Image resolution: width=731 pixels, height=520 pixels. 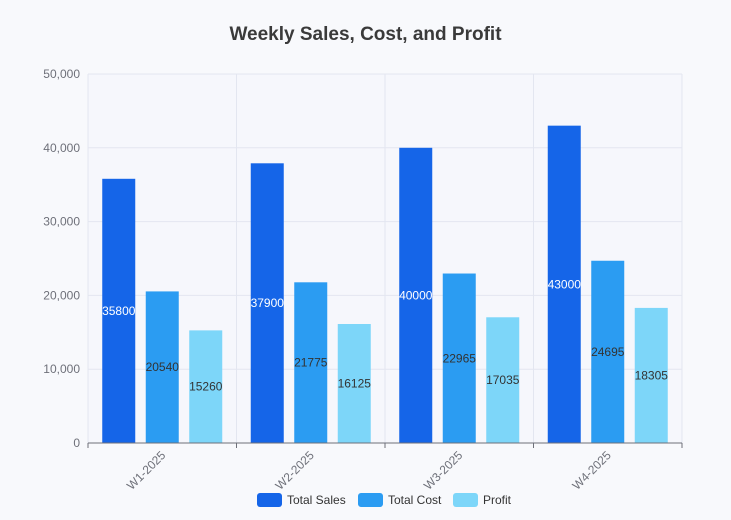 What do you see at coordinates (61, 222) in the screenshot?
I see `y-tick-label: 30,000` at bounding box center [61, 222].